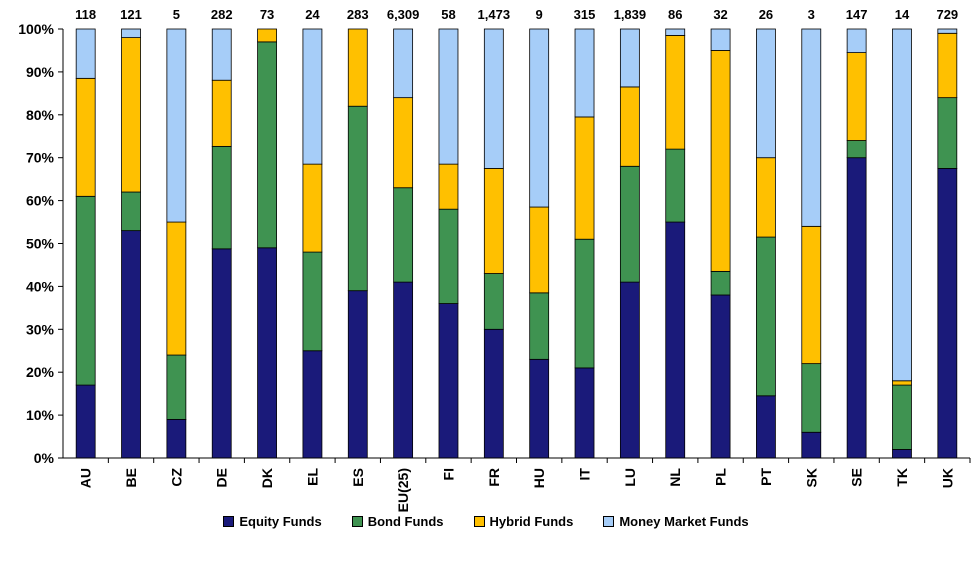 The image size is (972, 562). What do you see at coordinates (811, 477) in the screenshot?
I see `x-tick-label: SK` at bounding box center [811, 477].